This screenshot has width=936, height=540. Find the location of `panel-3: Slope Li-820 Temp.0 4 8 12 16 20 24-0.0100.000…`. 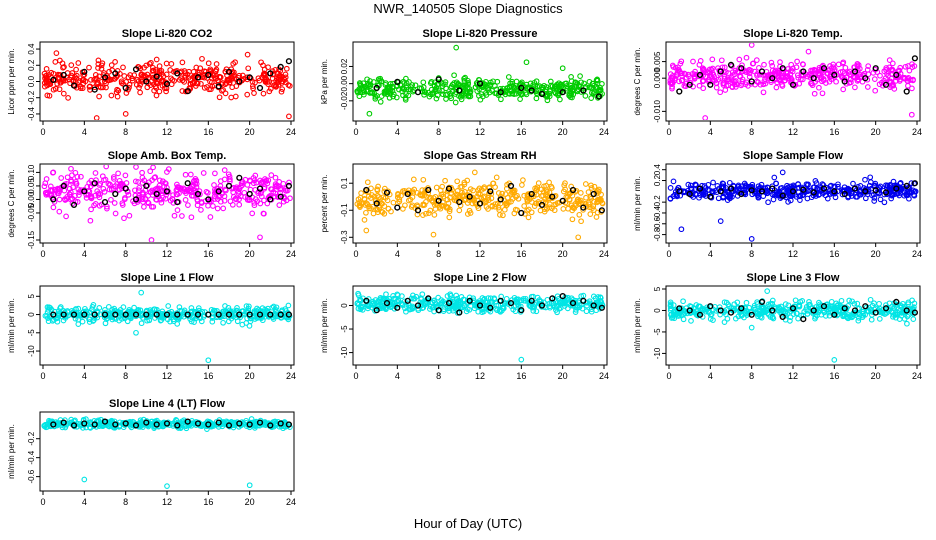

panel-3: Slope Li-820 Temp.0 4 8 12 16 20 24-0.0100.000… is located at coordinates (777, 82).